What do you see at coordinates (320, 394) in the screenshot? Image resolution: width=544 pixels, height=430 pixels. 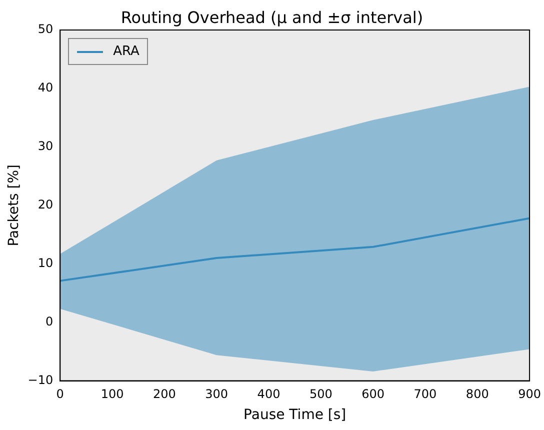 I see `x-tick-label: 500` at bounding box center [320, 394].